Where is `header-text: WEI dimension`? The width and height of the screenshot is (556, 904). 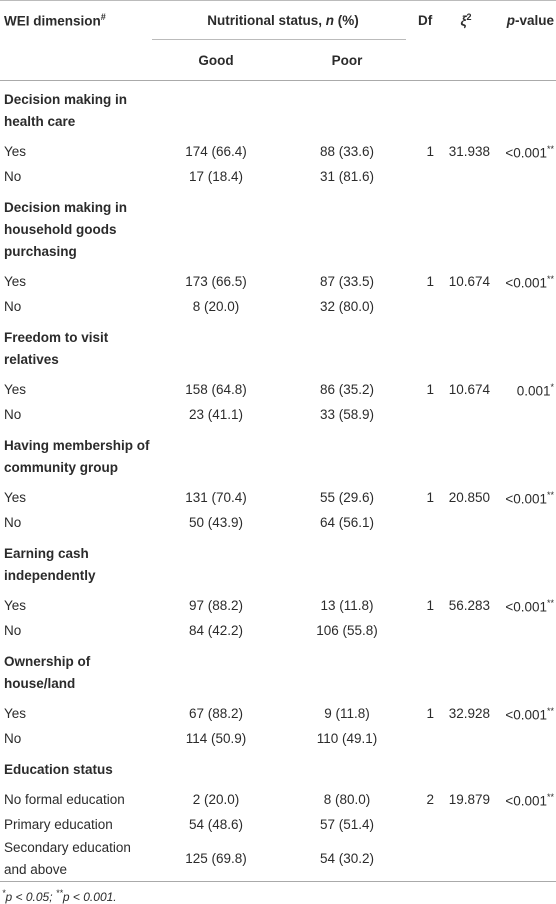 header-text: WEI dimension is located at coordinates (52, 21).